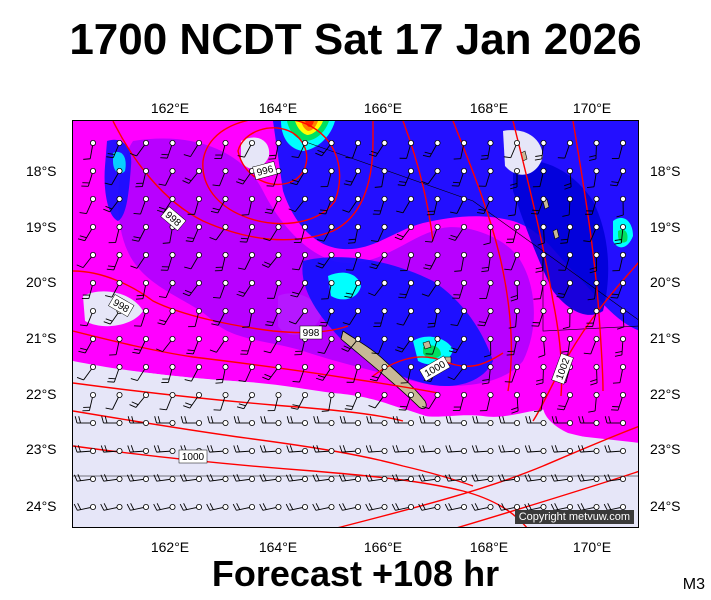  I want to click on lat-label-24s-right: 24°S, so click(665, 506).